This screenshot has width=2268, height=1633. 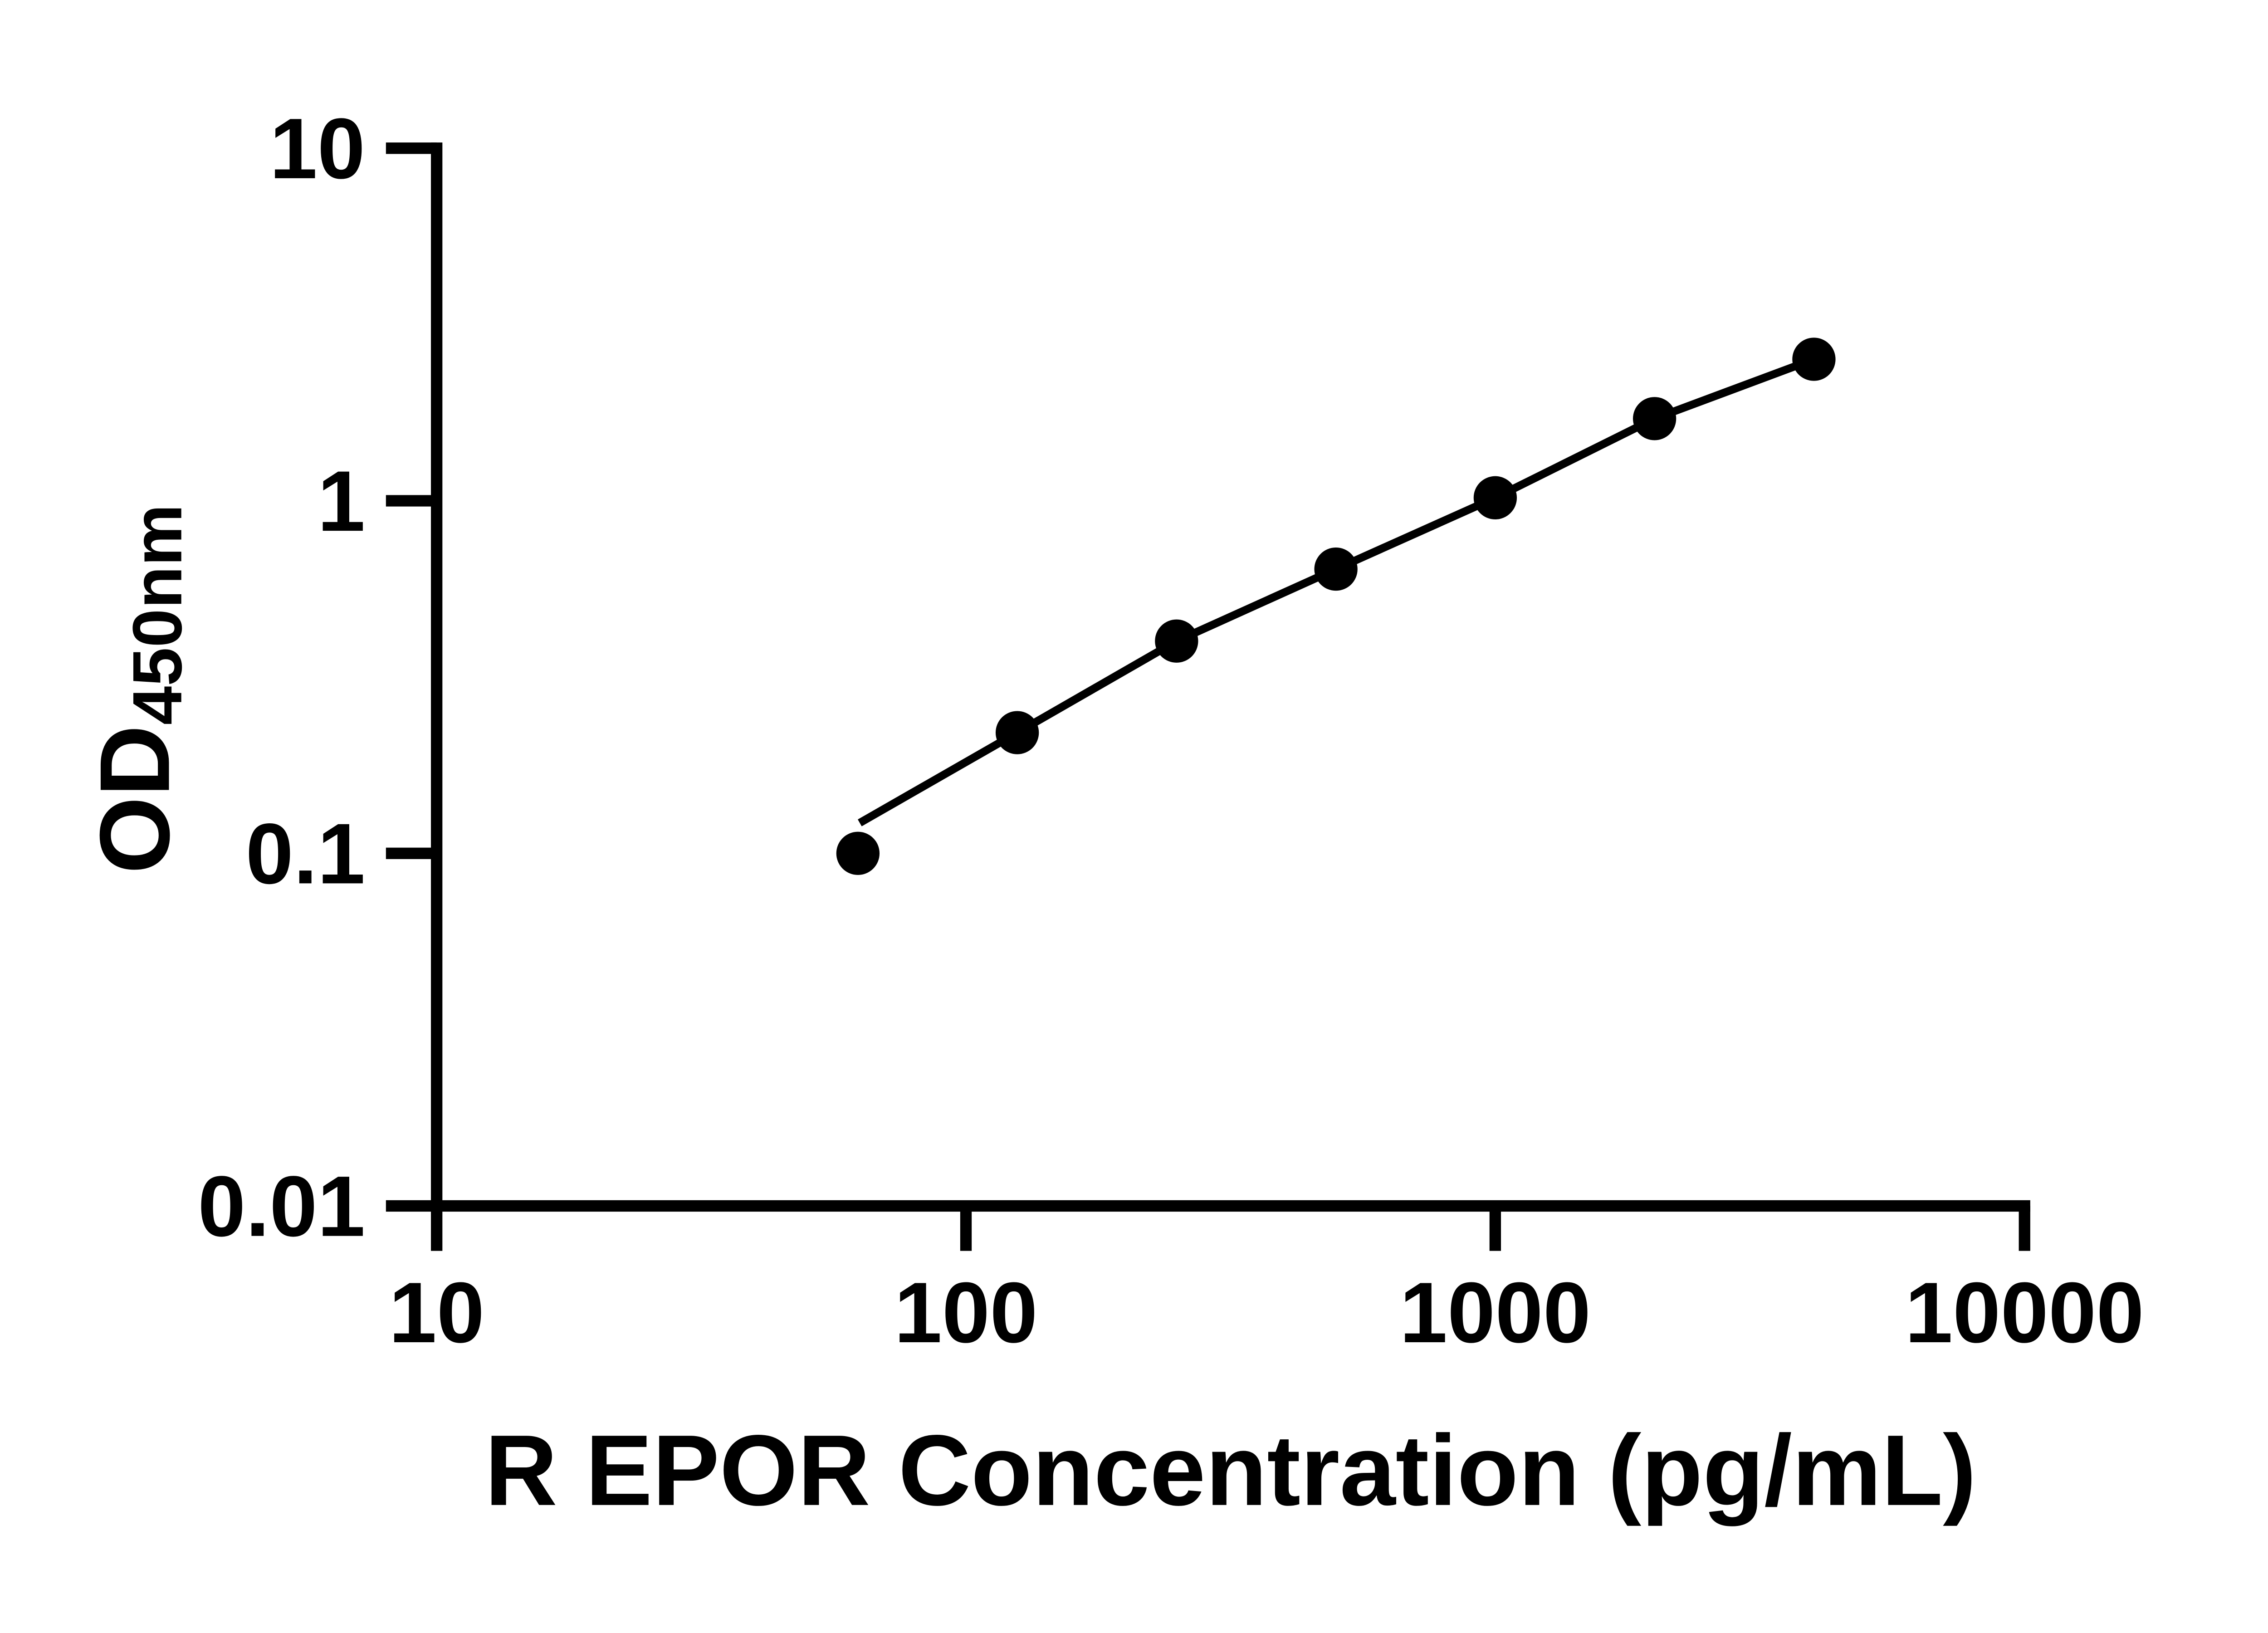 I want to click on x-tick-label: 10, so click(x=436, y=1313).